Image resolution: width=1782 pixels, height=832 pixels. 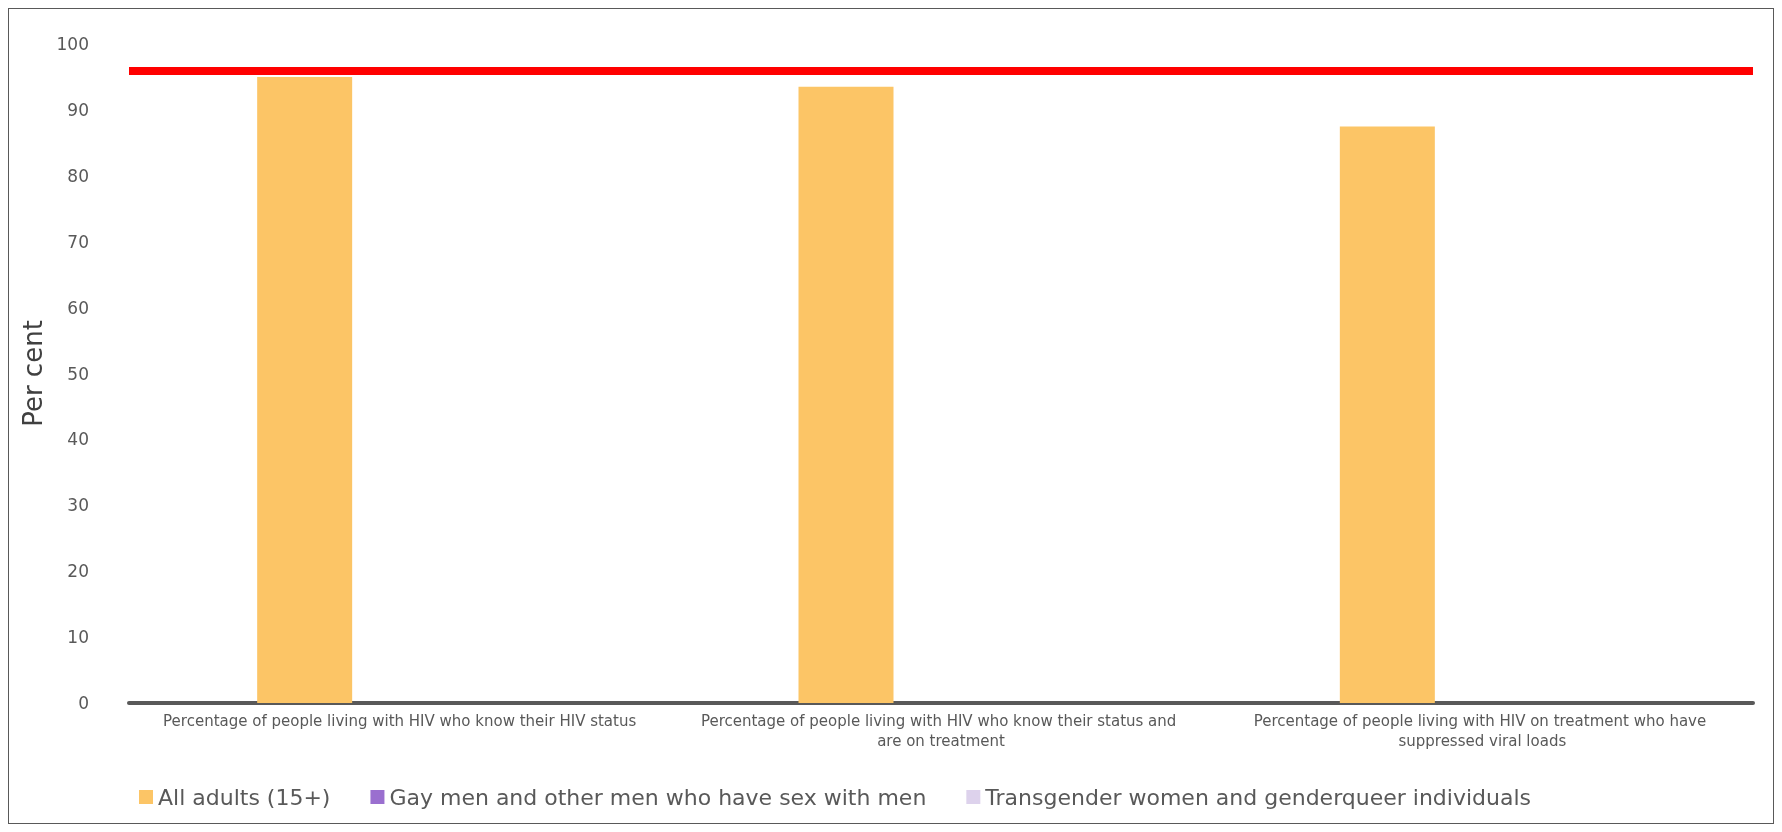 I want to click on y-tick-label: 10, so click(x=78, y=637).